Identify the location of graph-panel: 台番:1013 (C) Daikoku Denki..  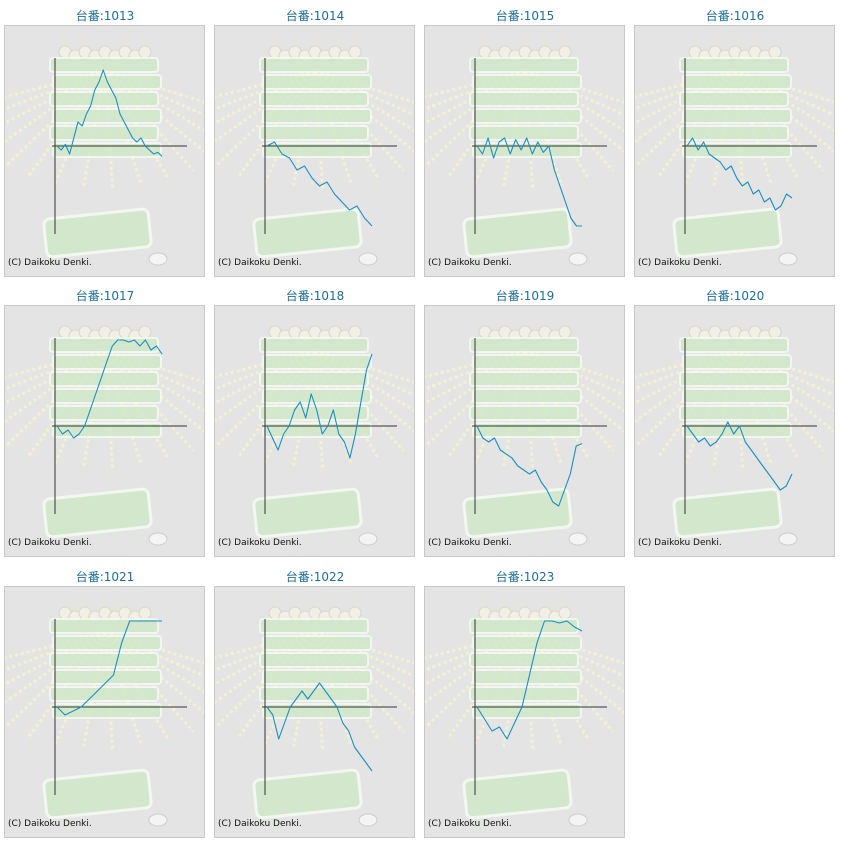
(105, 142).